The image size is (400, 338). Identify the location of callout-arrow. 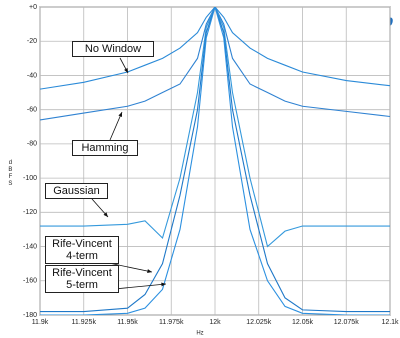
(116, 126).